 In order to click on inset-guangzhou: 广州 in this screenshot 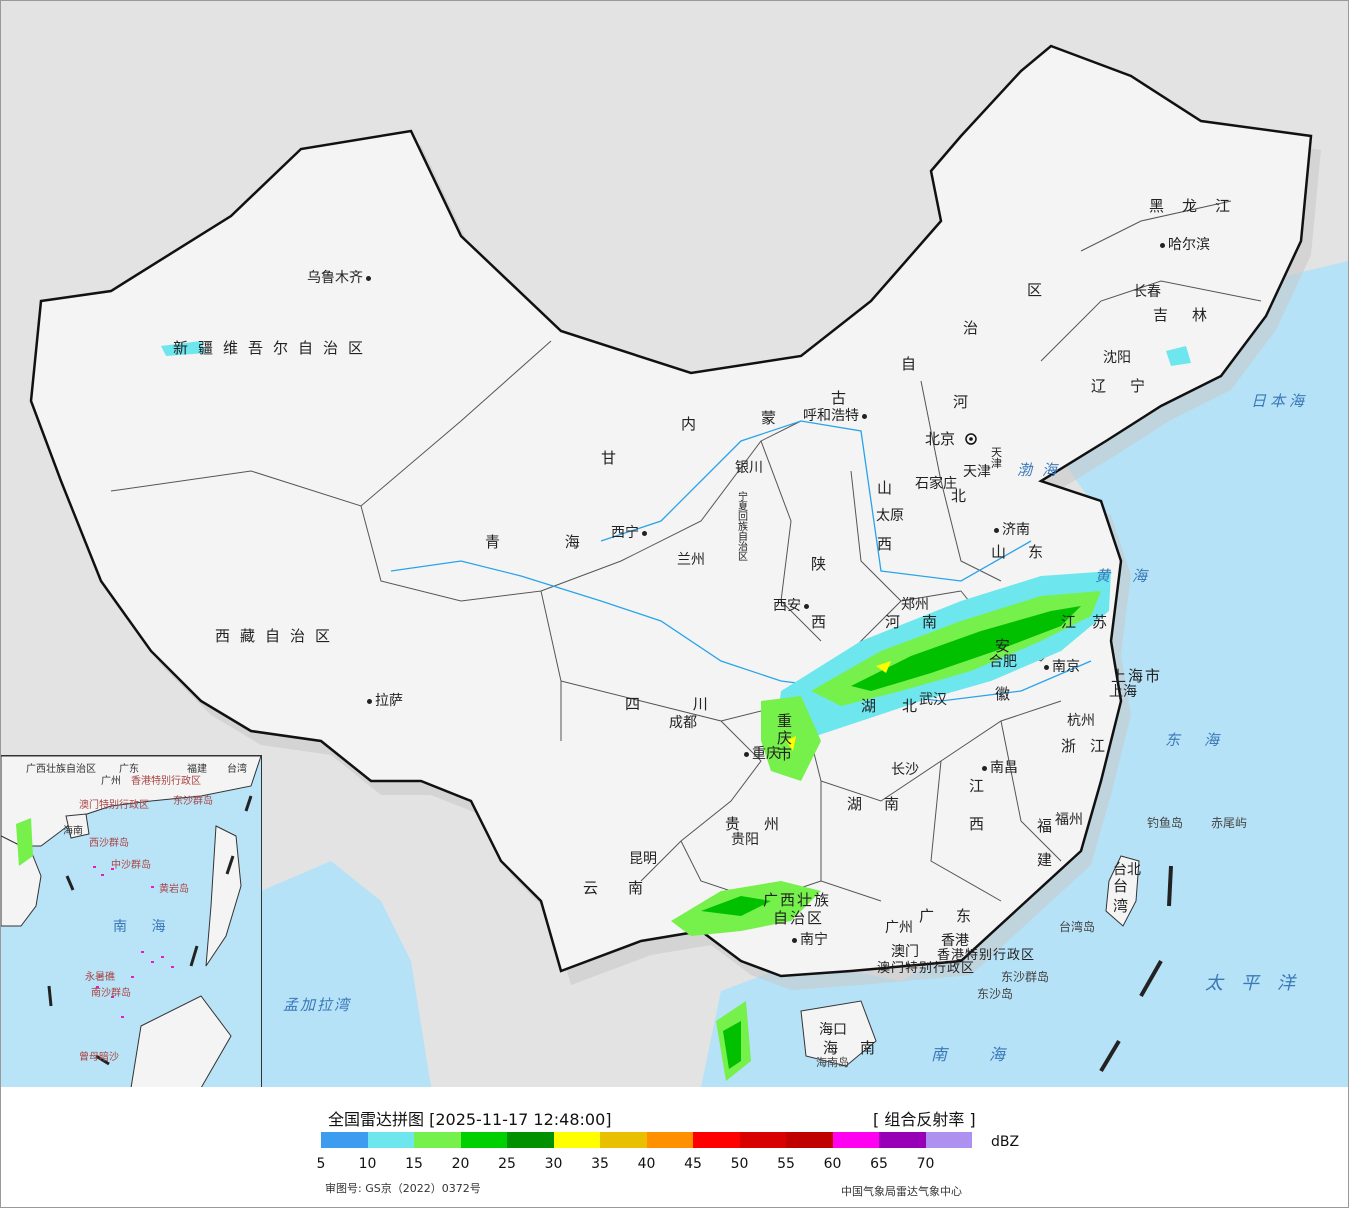, I will do `click(111, 781)`.